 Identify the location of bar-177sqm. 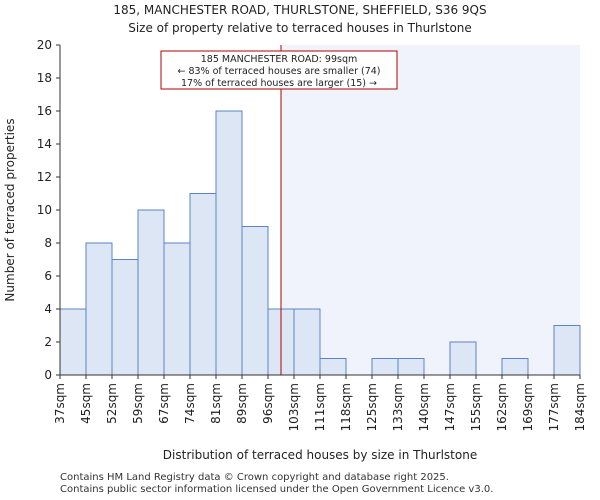
(567, 350).